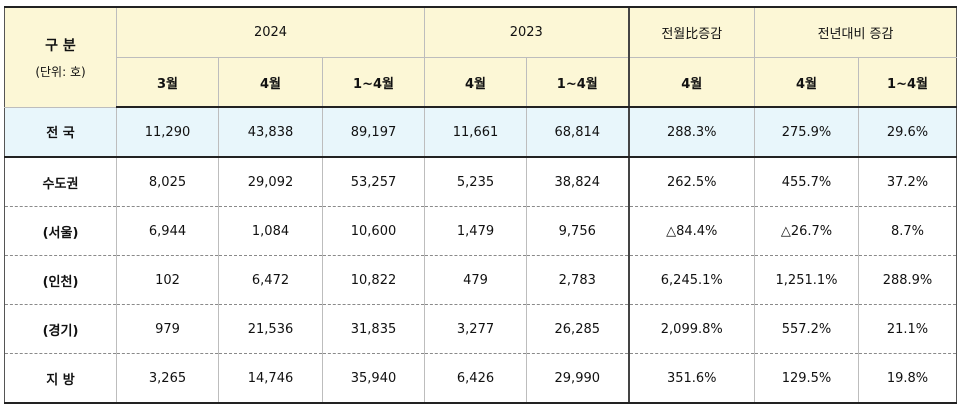  What do you see at coordinates (908, 231) in the screenshot?
I see `table-cell: 8.7%` at bounding box center [908, 231].